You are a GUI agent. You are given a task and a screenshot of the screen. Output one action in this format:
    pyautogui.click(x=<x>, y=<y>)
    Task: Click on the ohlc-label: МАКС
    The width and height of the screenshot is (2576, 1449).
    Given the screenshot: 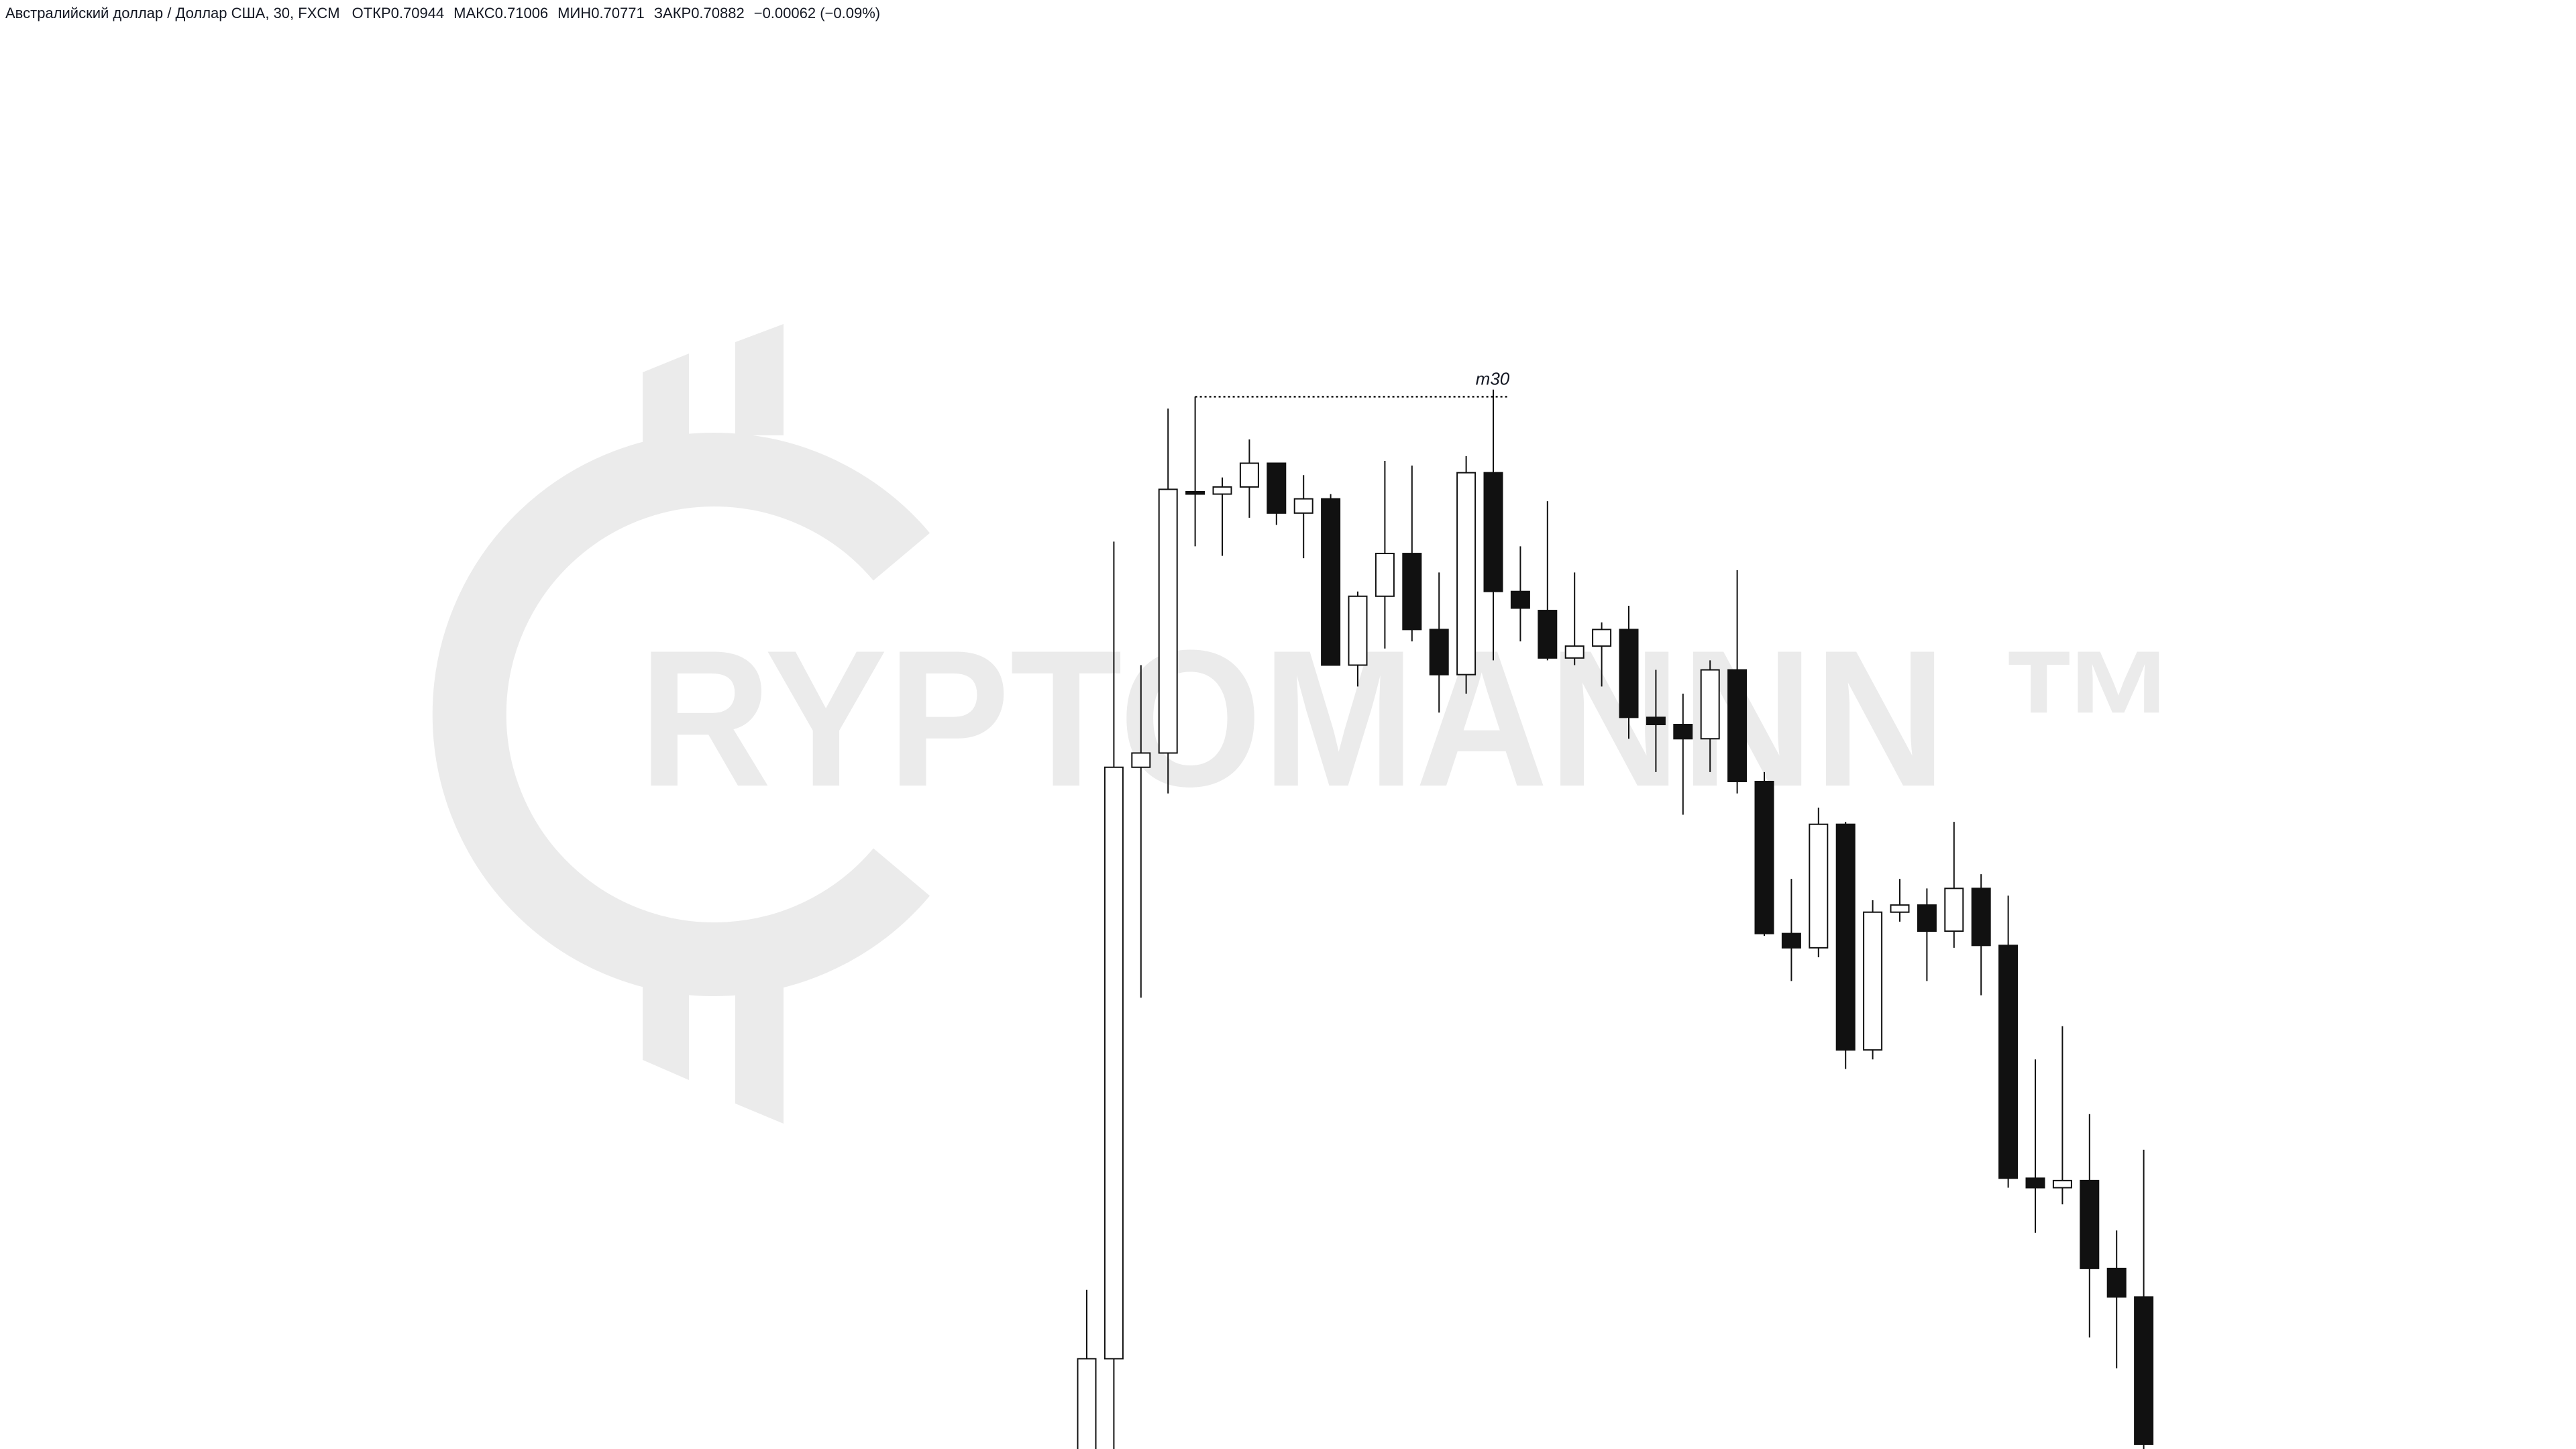 What is the action you would take?
    pyautogui.click(x=474, y=13)
    